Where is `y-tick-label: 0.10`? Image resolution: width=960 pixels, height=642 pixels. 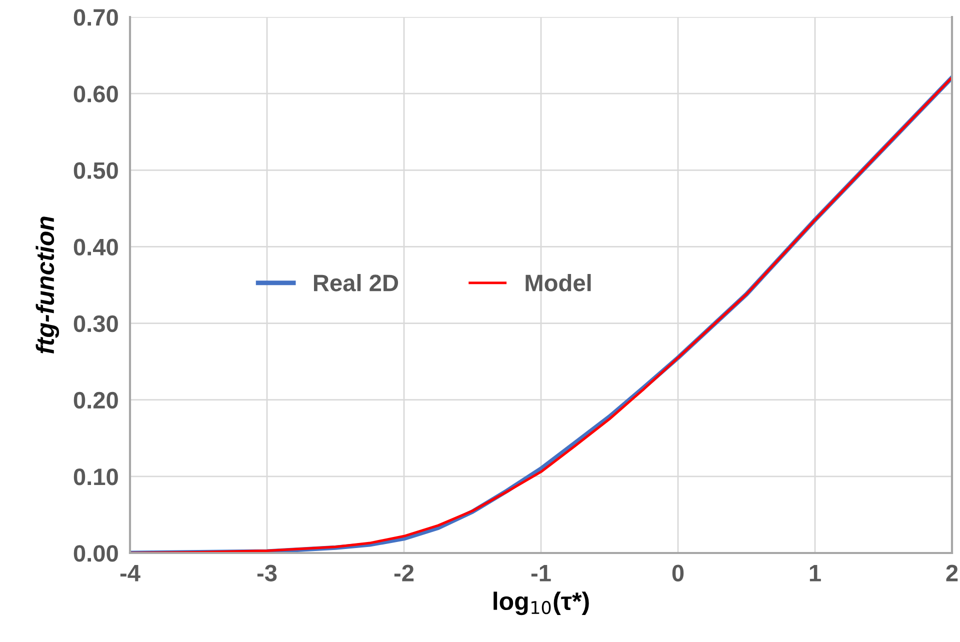
y-tick-label: 0.10 is located at coordinates (96, 477).